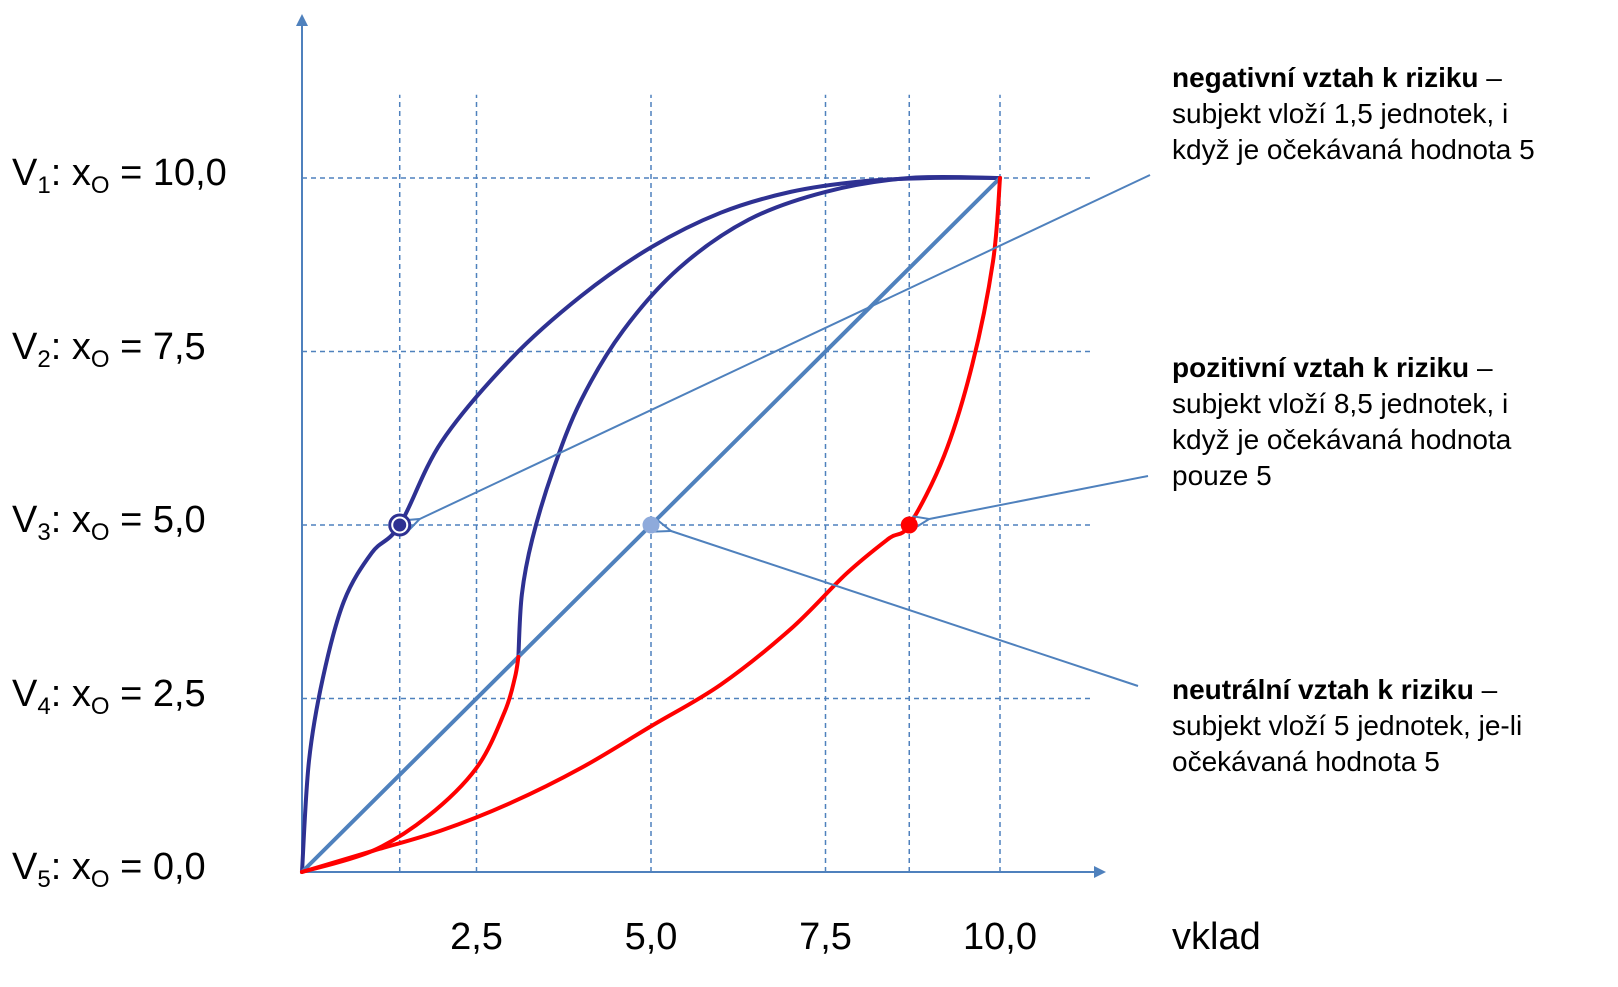 The image size is (1618, 987). I want to click on y-tick-label: V4: xO = 2,5, so click(109, 696).